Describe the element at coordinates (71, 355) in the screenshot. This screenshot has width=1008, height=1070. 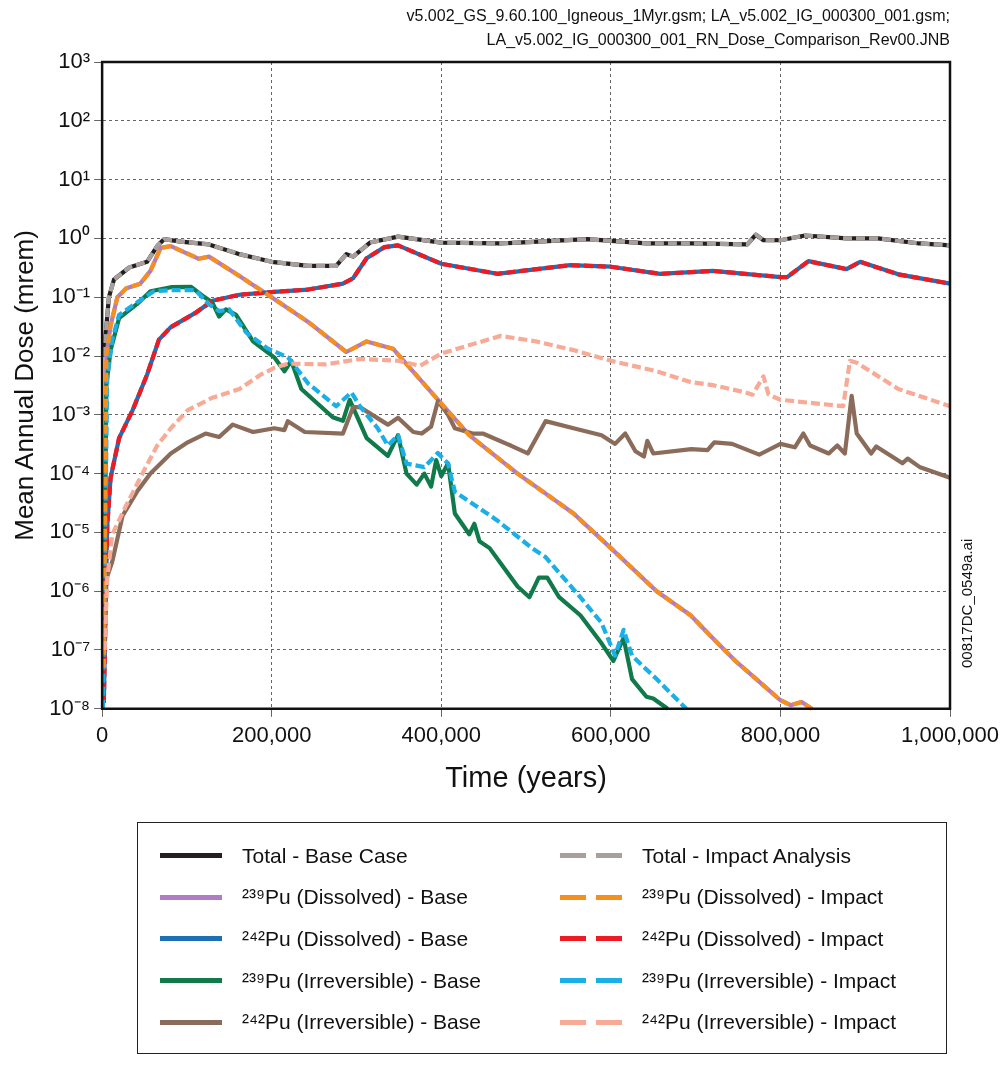
I see `y-tick-label: 10⁻²` at that location.